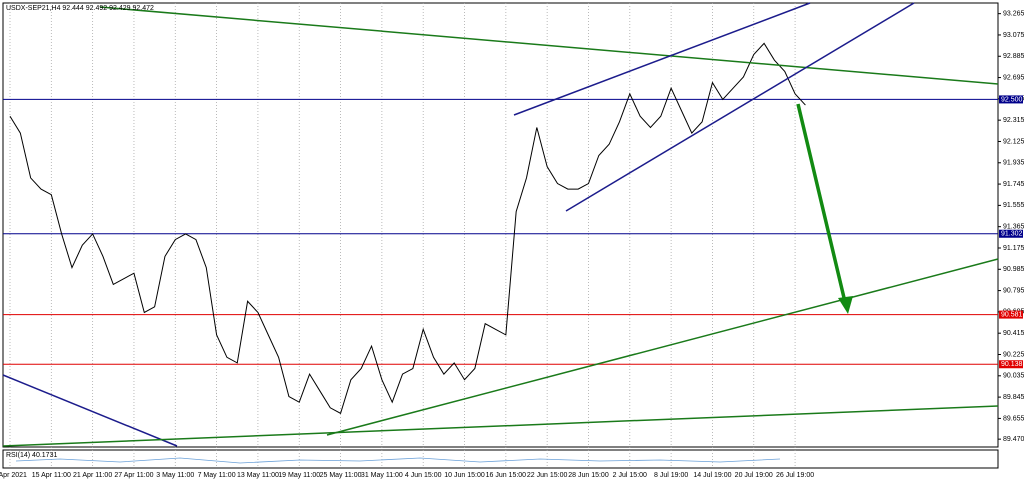  I want to click on y-tick-label: 90.035, so click(1013, 376).